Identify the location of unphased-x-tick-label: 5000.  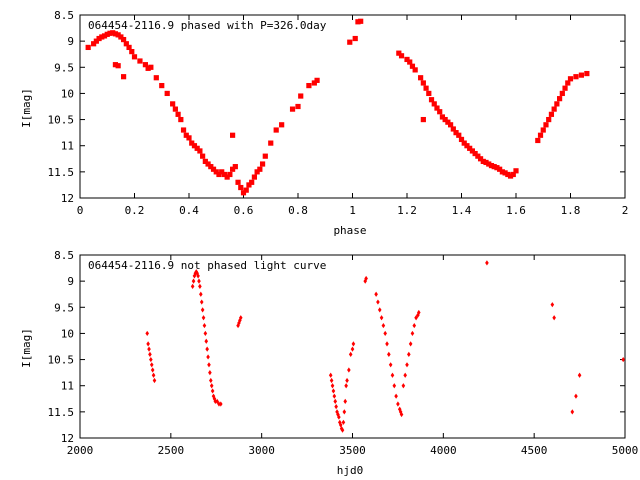
(625, 450).